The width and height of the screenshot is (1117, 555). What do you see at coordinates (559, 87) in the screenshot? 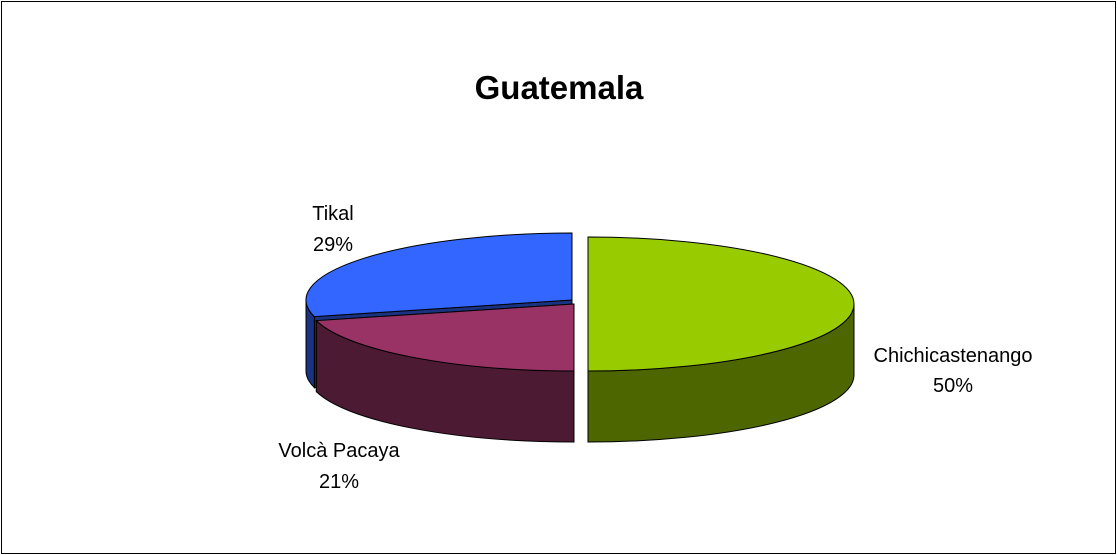
I see `chart-title: Guatemala` at bounding box center [559, 87].